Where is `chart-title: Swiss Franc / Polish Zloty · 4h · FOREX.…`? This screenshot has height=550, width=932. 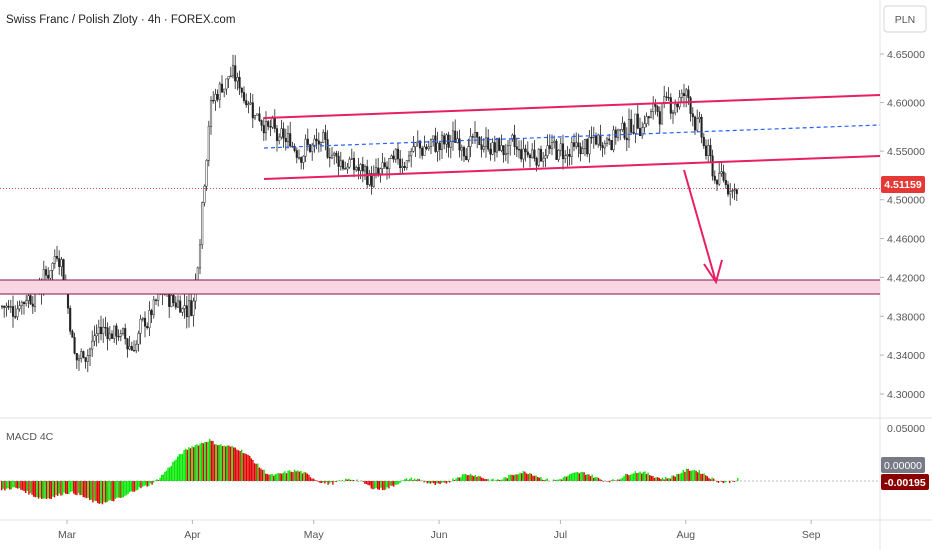 chart-title: Swiss Franc / Polish Zloty · 4h · FOREX.… is located at coordinates (120, 20).